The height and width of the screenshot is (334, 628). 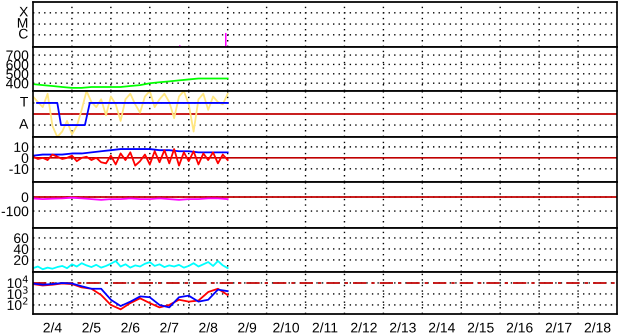 I want to click on x-tick-label: 2/8, so click(x=208, y=327).